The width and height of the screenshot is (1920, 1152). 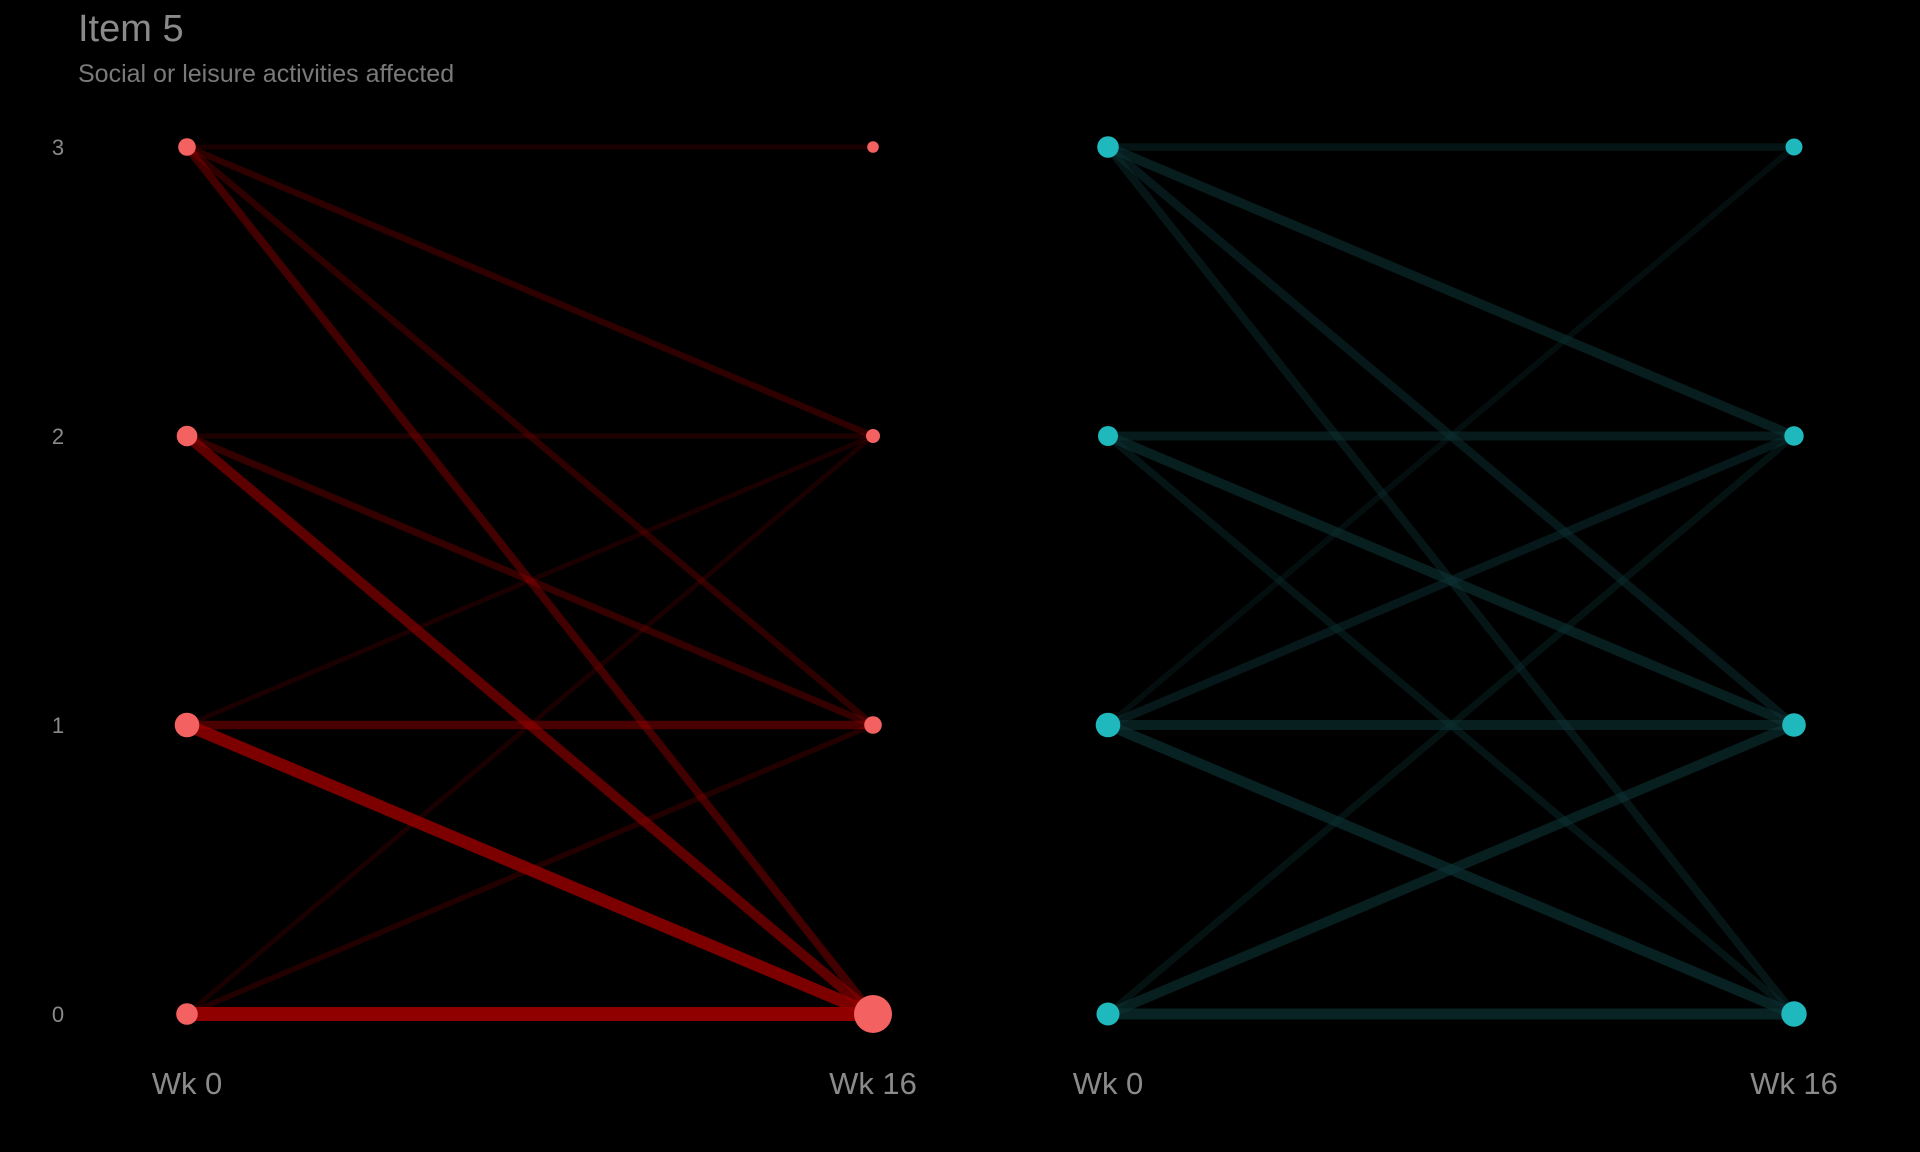 I want to click on y-axis: 0 1 2 3, so click(x=58, y=581).